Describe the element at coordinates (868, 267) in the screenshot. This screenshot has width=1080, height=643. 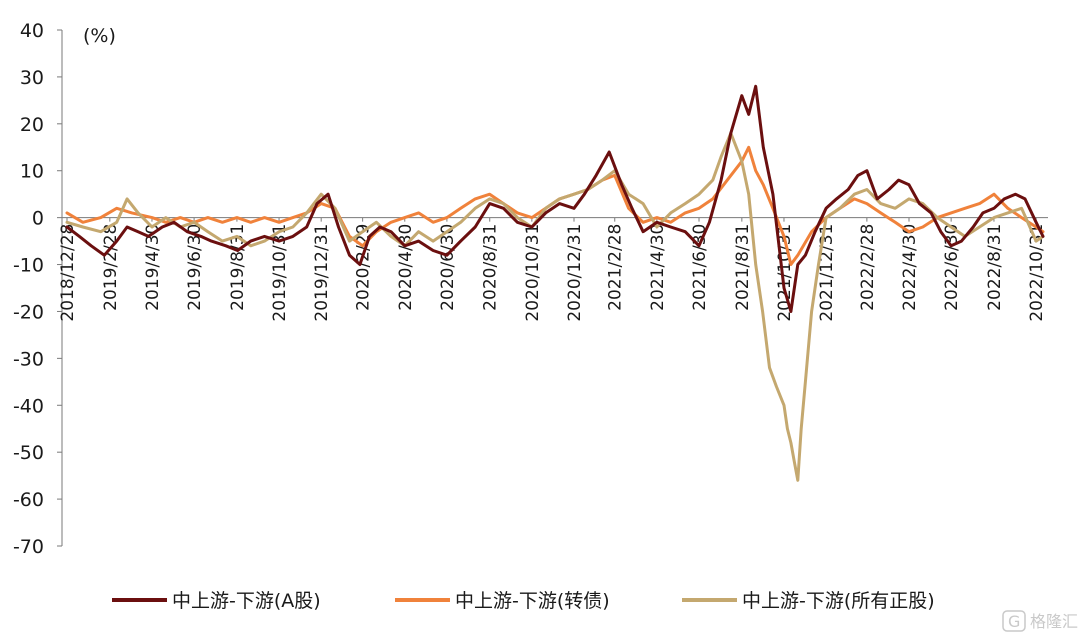
I see `x-tick-label: 2022/2/28` at that location.